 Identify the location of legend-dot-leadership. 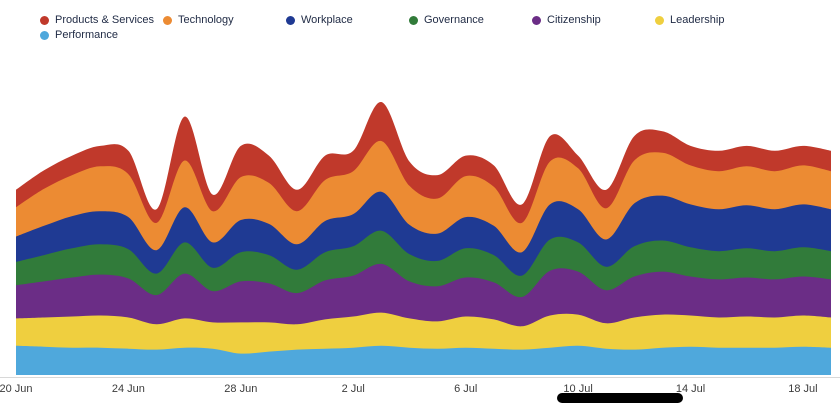
(659, 20).